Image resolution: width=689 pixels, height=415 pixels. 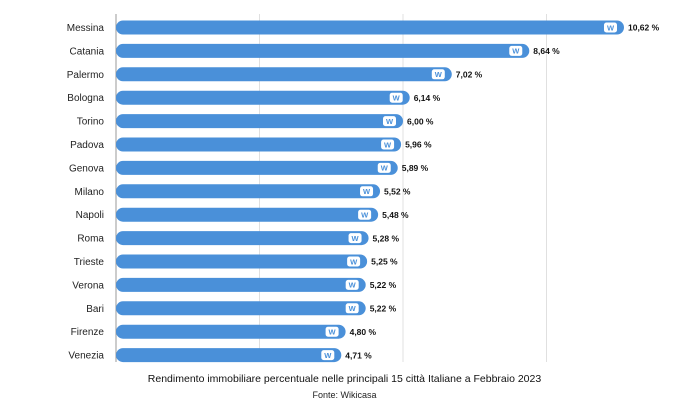 What do you see at coordinates (284, 74) in the screenshot?
I see `bar-palermo` at bounding box center [284, 74].